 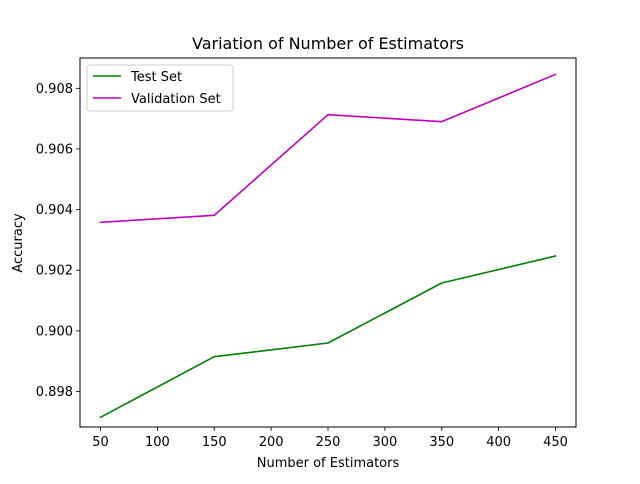 I want to click on y-axis: 0.898 0.900 0.902 0.904 0.906 0.908, so click(x=58, y=241).